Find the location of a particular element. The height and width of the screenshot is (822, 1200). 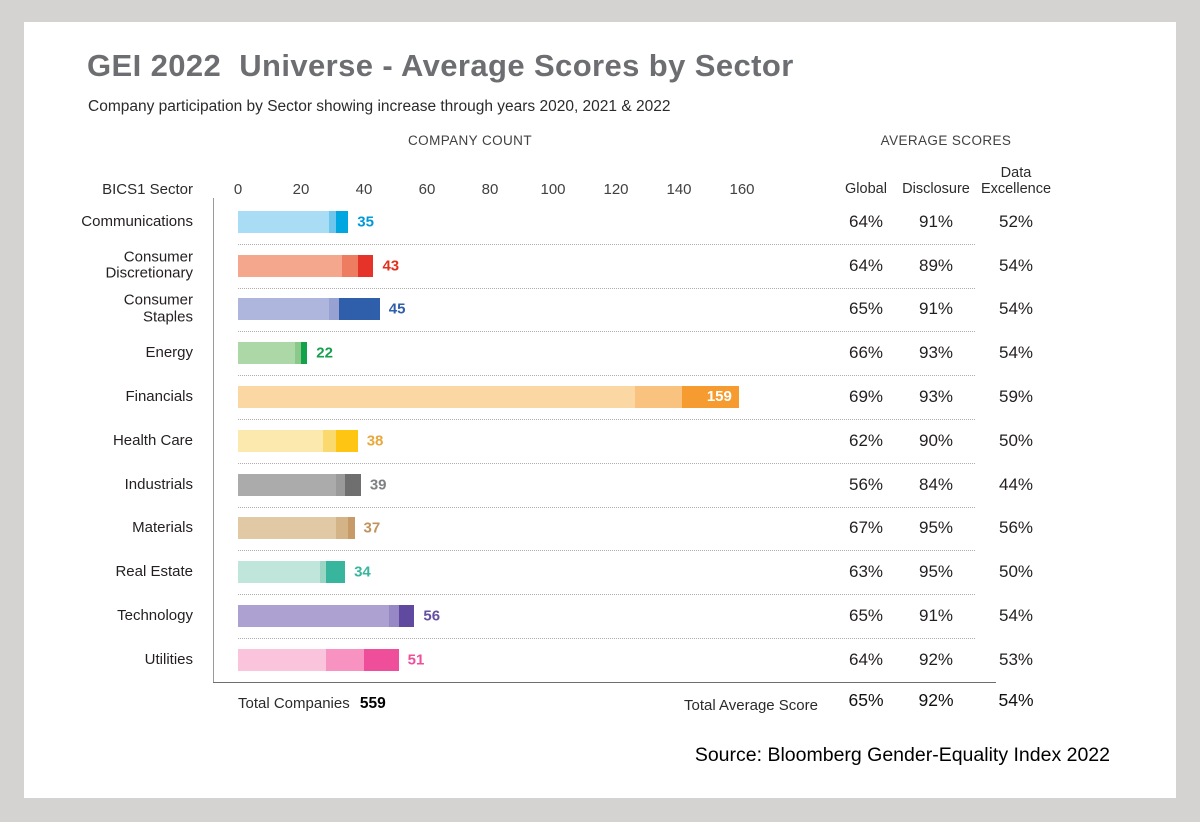

sector-label: Utilities is located at coordinates (168, 659).